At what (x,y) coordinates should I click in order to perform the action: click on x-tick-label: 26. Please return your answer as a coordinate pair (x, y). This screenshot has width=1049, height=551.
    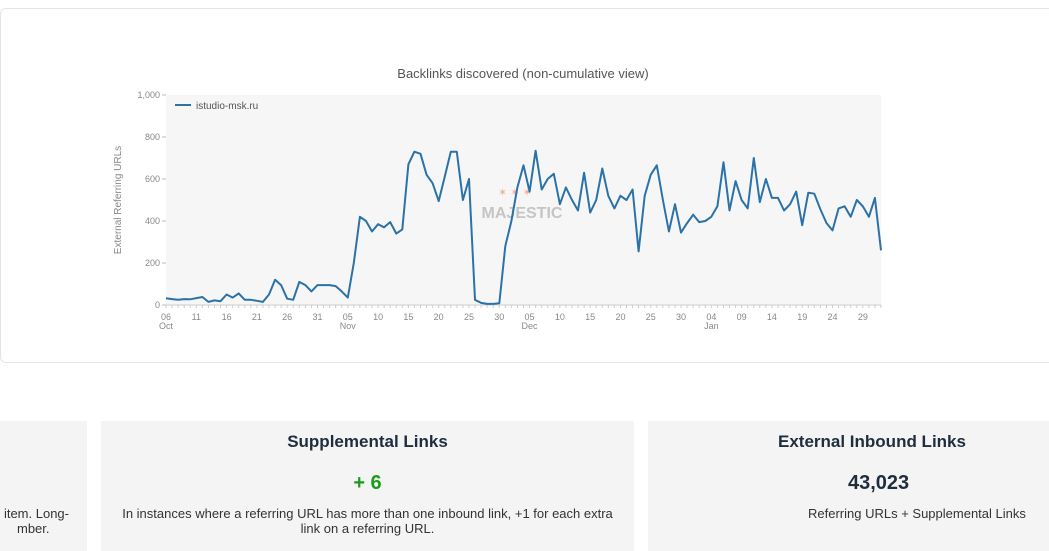
    Looking at the image, I should click on (287, 317).